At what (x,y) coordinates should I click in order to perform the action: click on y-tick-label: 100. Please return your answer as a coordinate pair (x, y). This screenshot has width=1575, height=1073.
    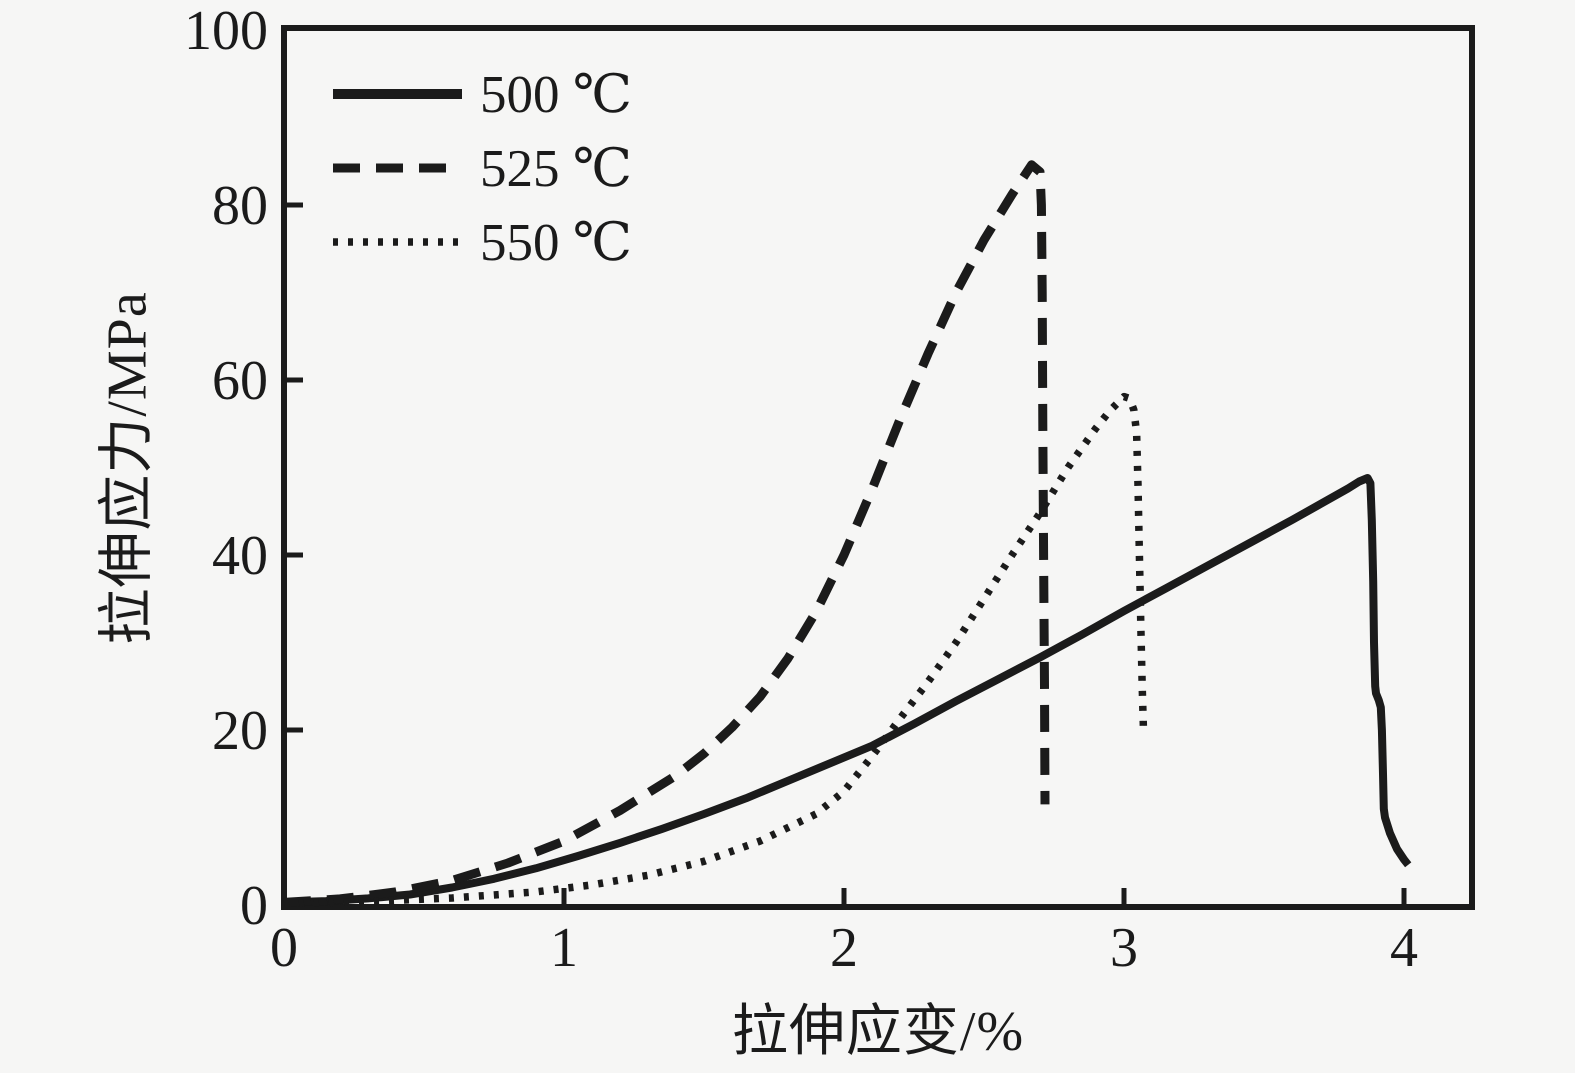
    Looking at the image, I should click on (226, 31).